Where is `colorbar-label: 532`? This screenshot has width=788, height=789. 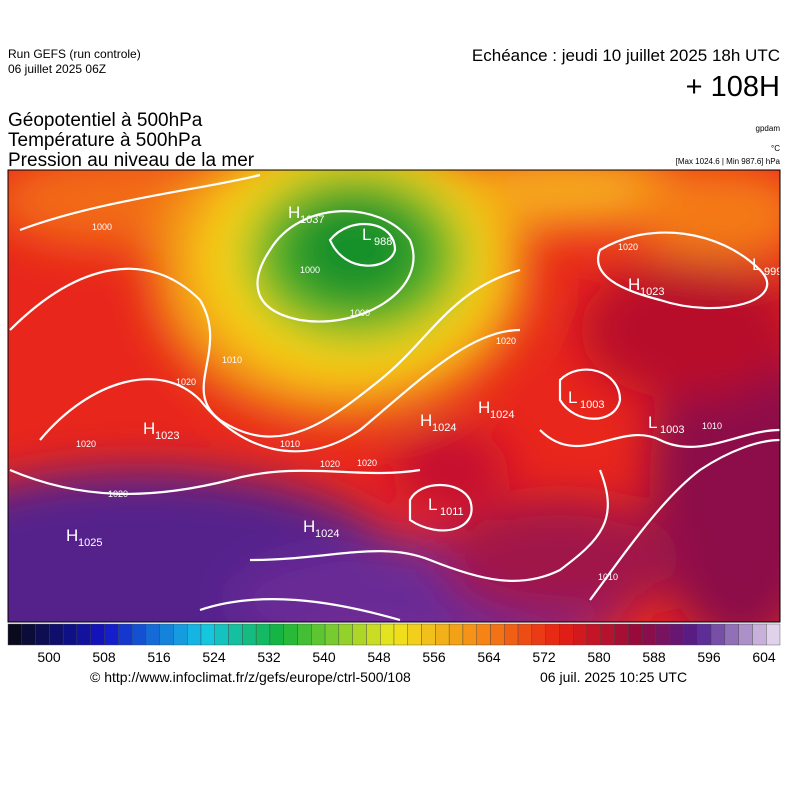
colorbar-label: 532 is located at coordinates (269, 657).